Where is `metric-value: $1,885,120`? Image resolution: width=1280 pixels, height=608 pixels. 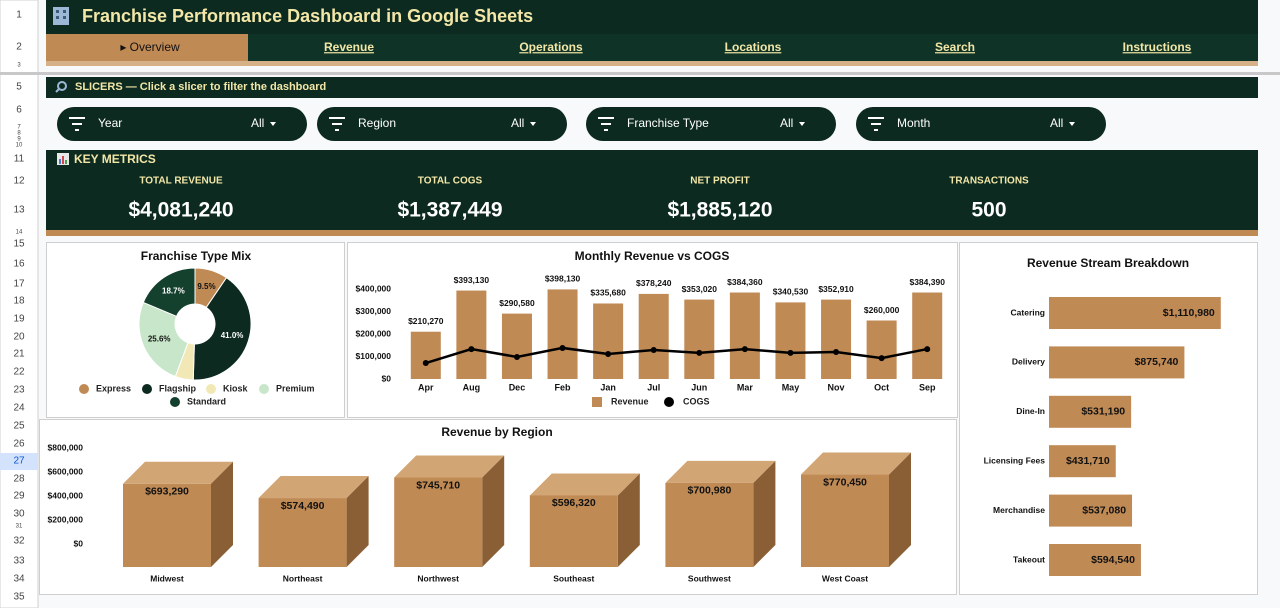 metric-value: $1,885,120 is located at coordinates (719, 210).